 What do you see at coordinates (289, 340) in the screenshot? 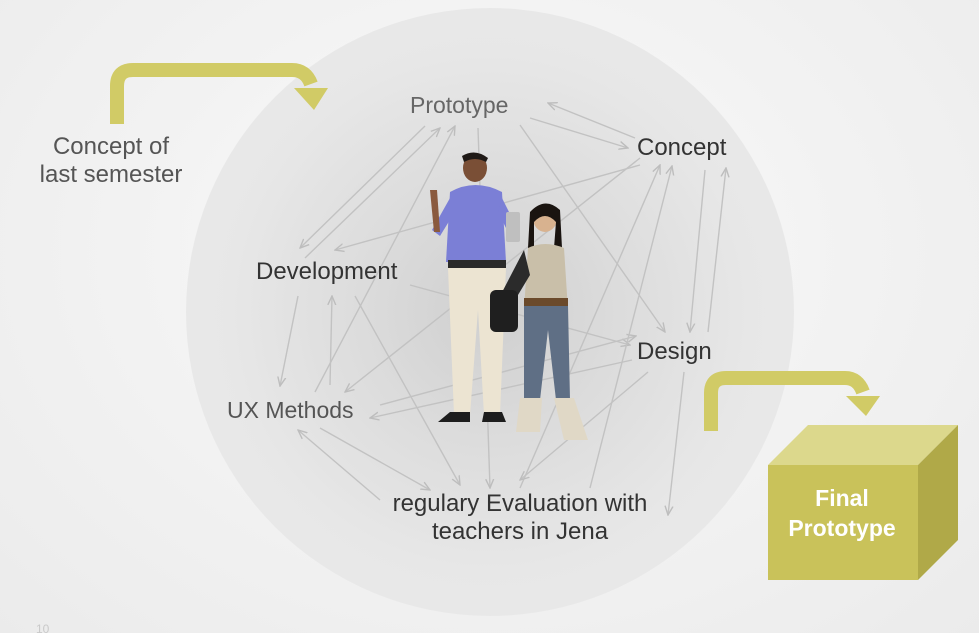
I see `edge-development-ux` at bounding box center [289, 340].